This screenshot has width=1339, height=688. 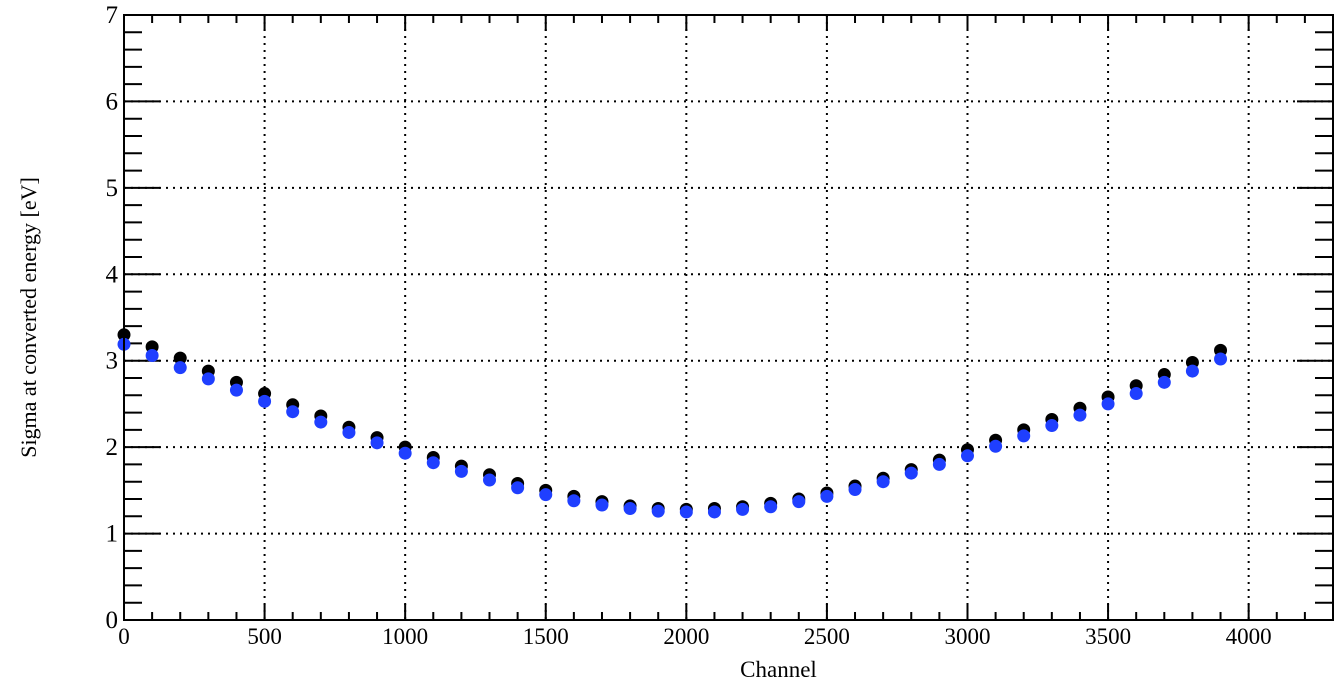 I want to click on y-tick-label: 0, so click(x=112, y=620).